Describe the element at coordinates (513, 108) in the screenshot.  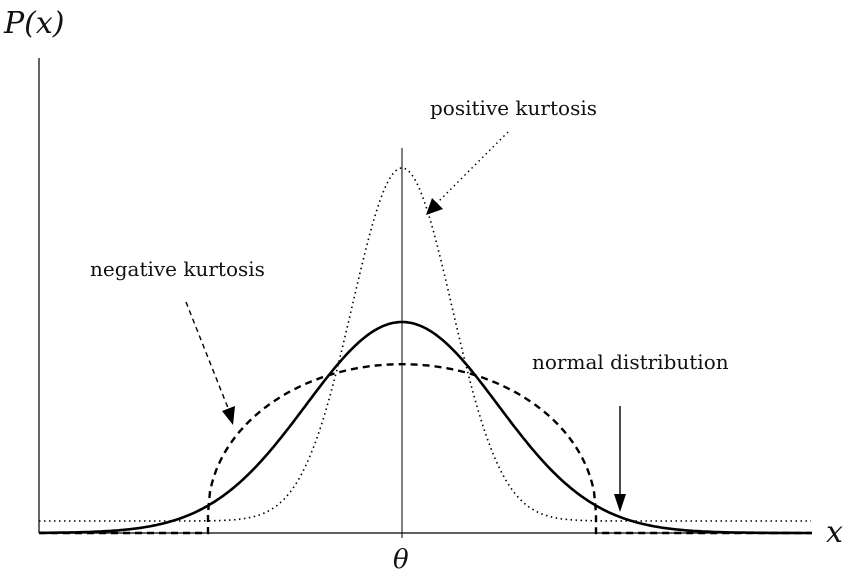
I see `positive-kurtosis-label: positive kurtosis` at that location.